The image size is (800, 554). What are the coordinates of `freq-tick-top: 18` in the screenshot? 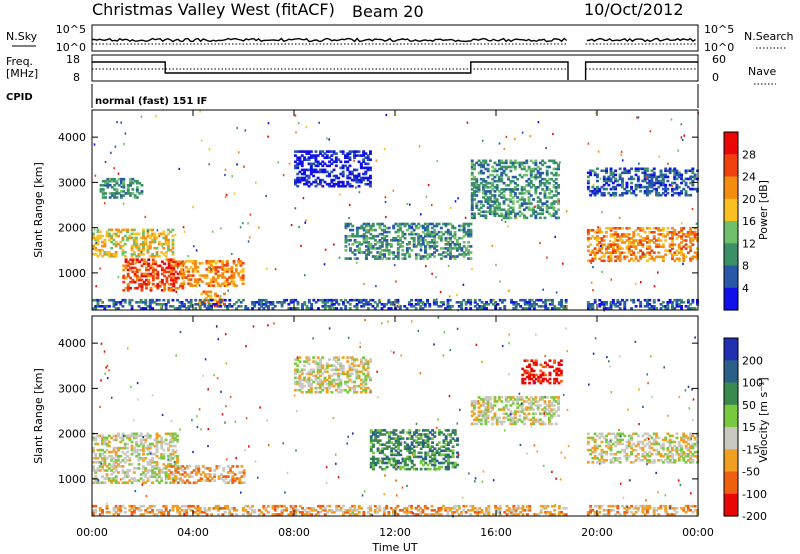 It's located at (73, 59).